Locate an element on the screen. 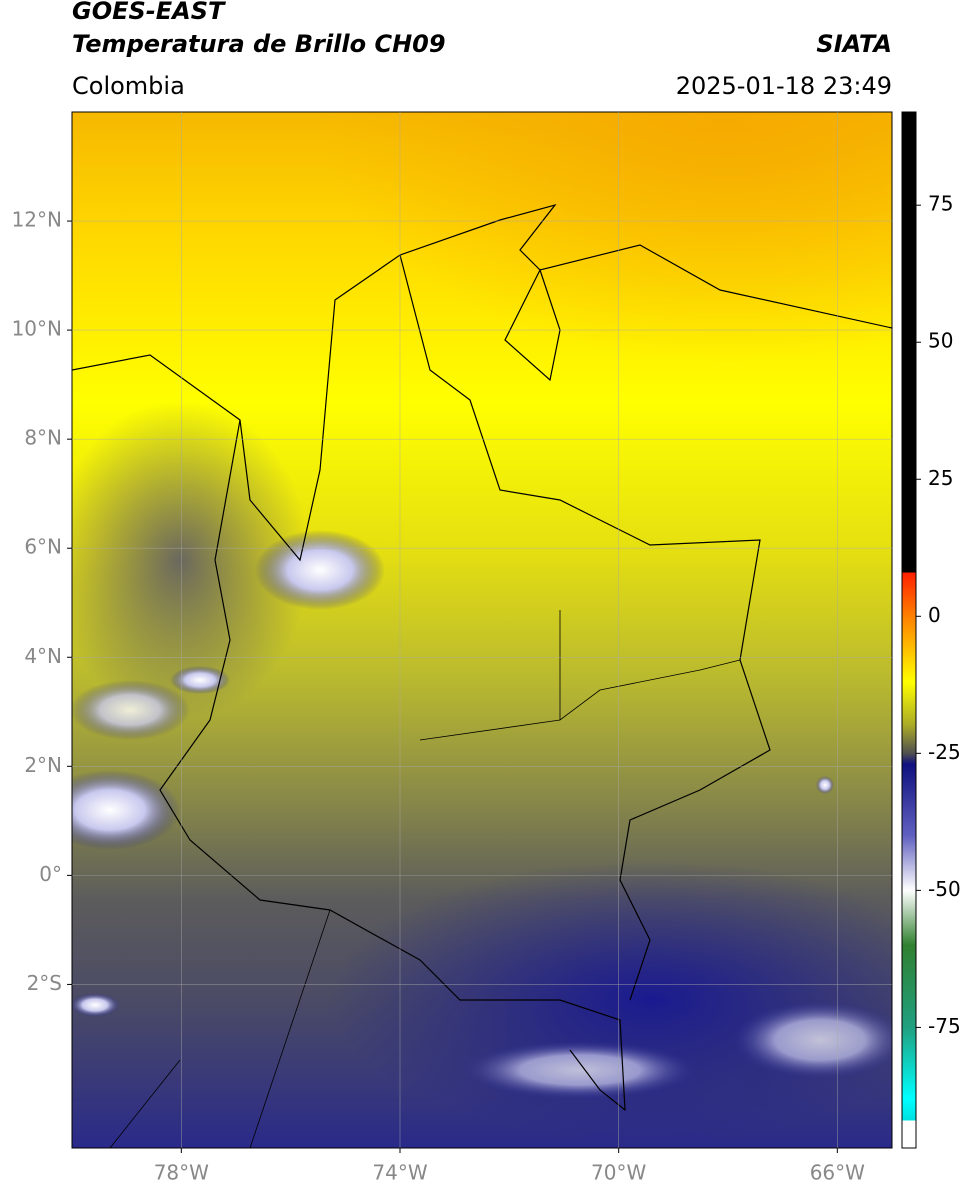 The width and height of the screenshot is (966, 1190). x-tick-label: 70°W is located at coordinates (618, 1173).